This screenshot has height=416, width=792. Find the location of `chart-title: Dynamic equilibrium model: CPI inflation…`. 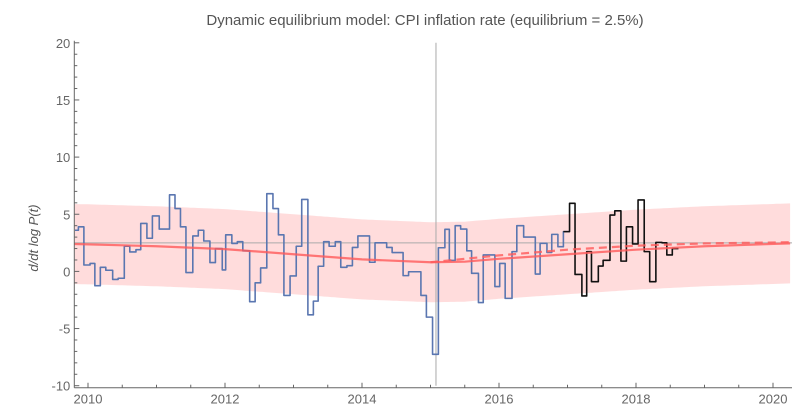

chart-title: Dynamic equilibrium model: CPI inflation… is located at coordinates (424, 20).